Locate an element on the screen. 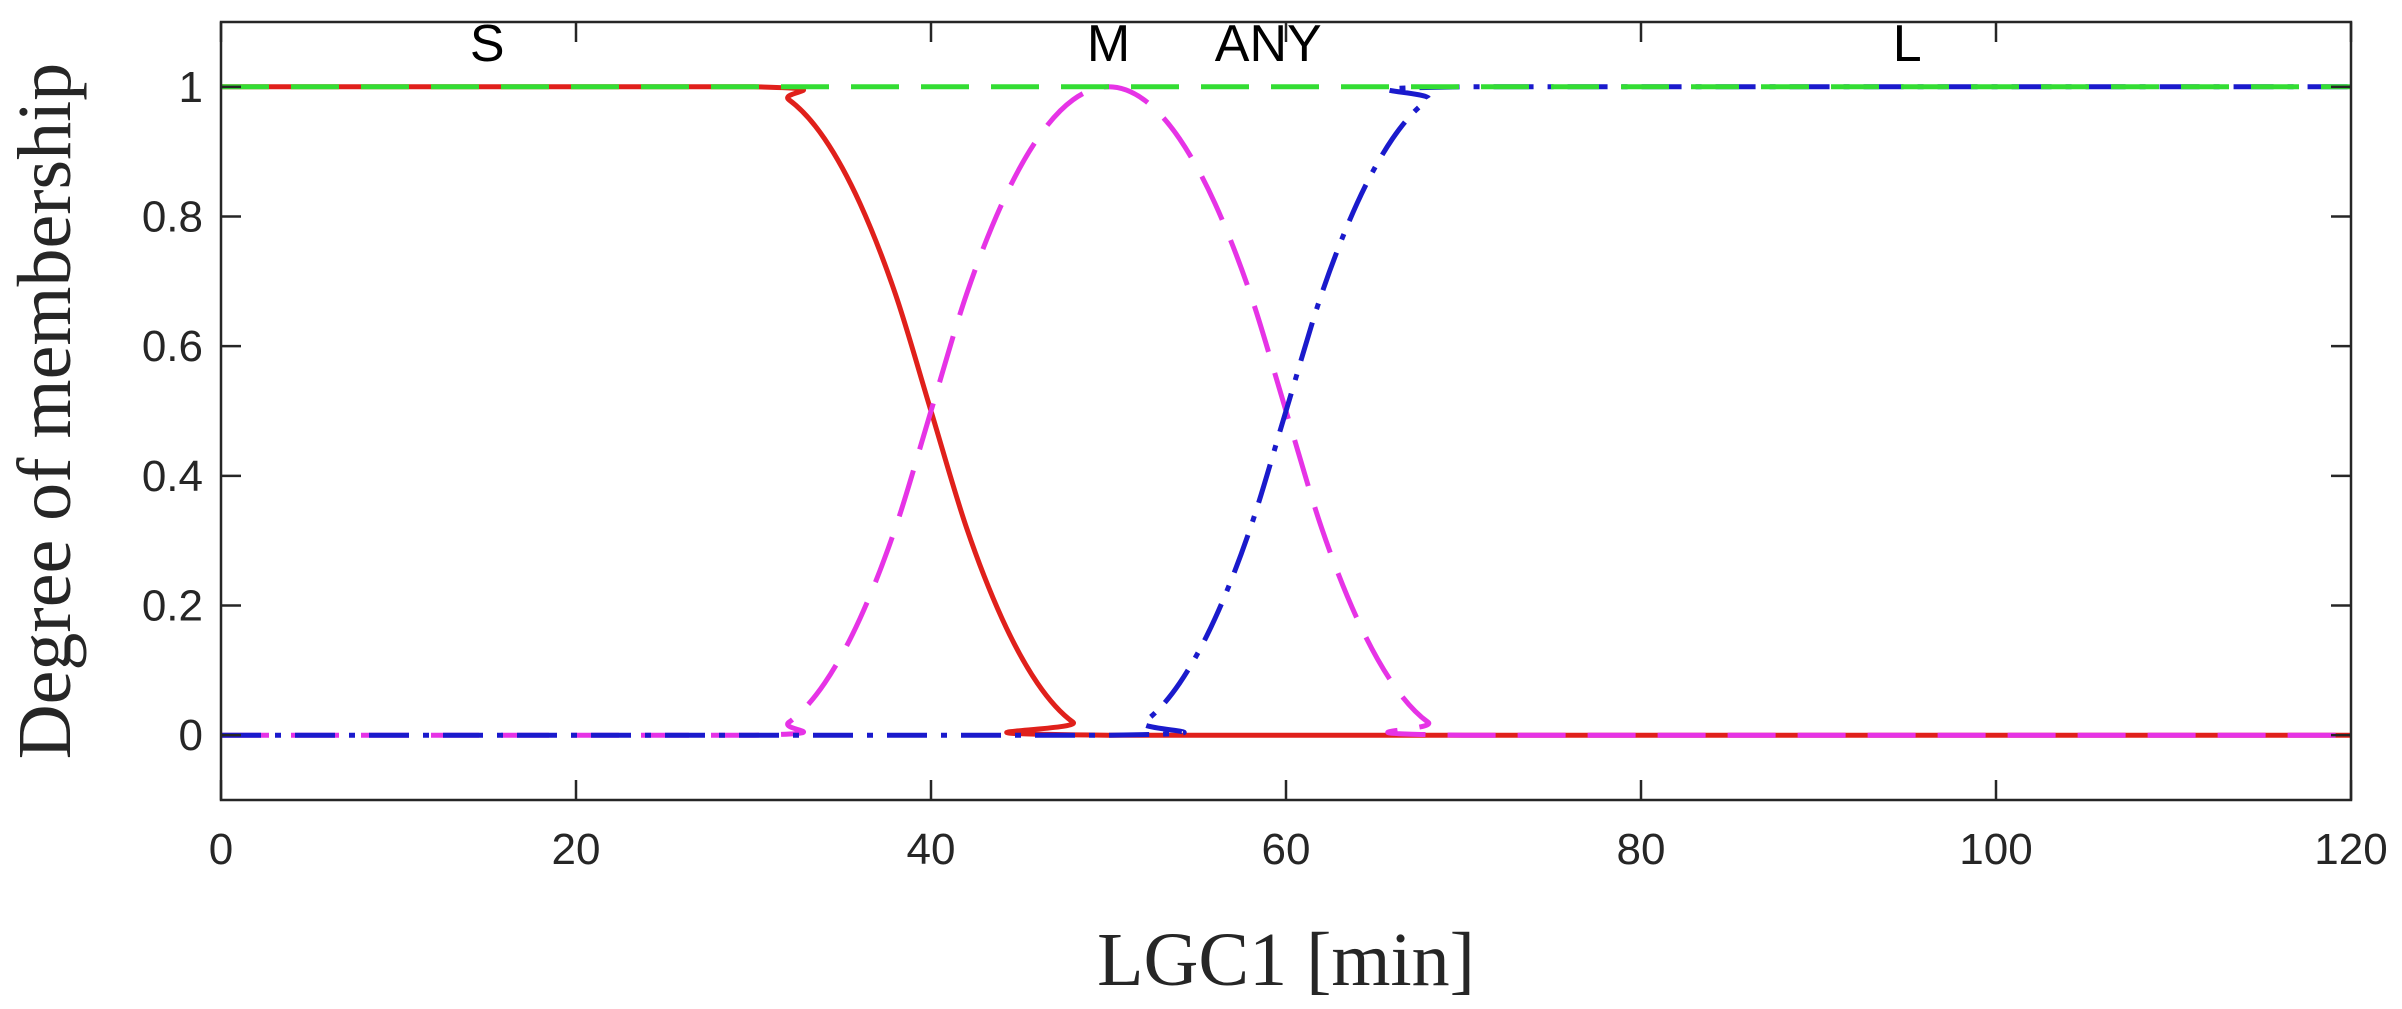  series-annotations: S M ANY L is located at coordinates (1196, 44).